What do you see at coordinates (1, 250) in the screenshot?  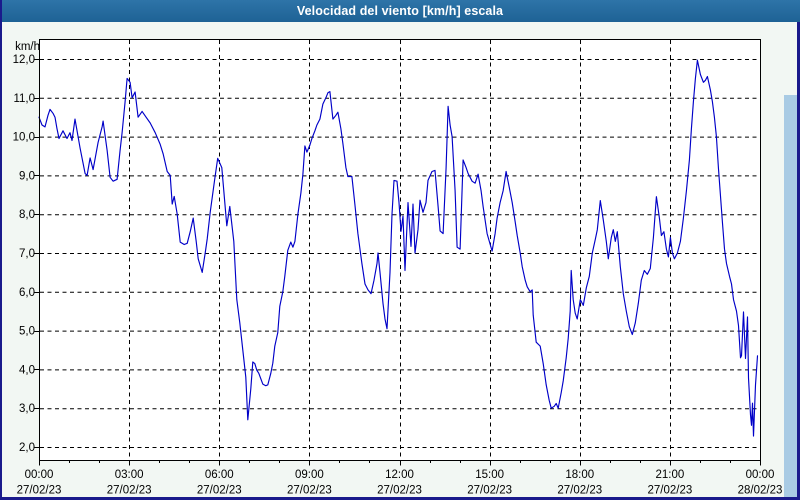 I see `window-frame-left` at bounding box center [1, 250].